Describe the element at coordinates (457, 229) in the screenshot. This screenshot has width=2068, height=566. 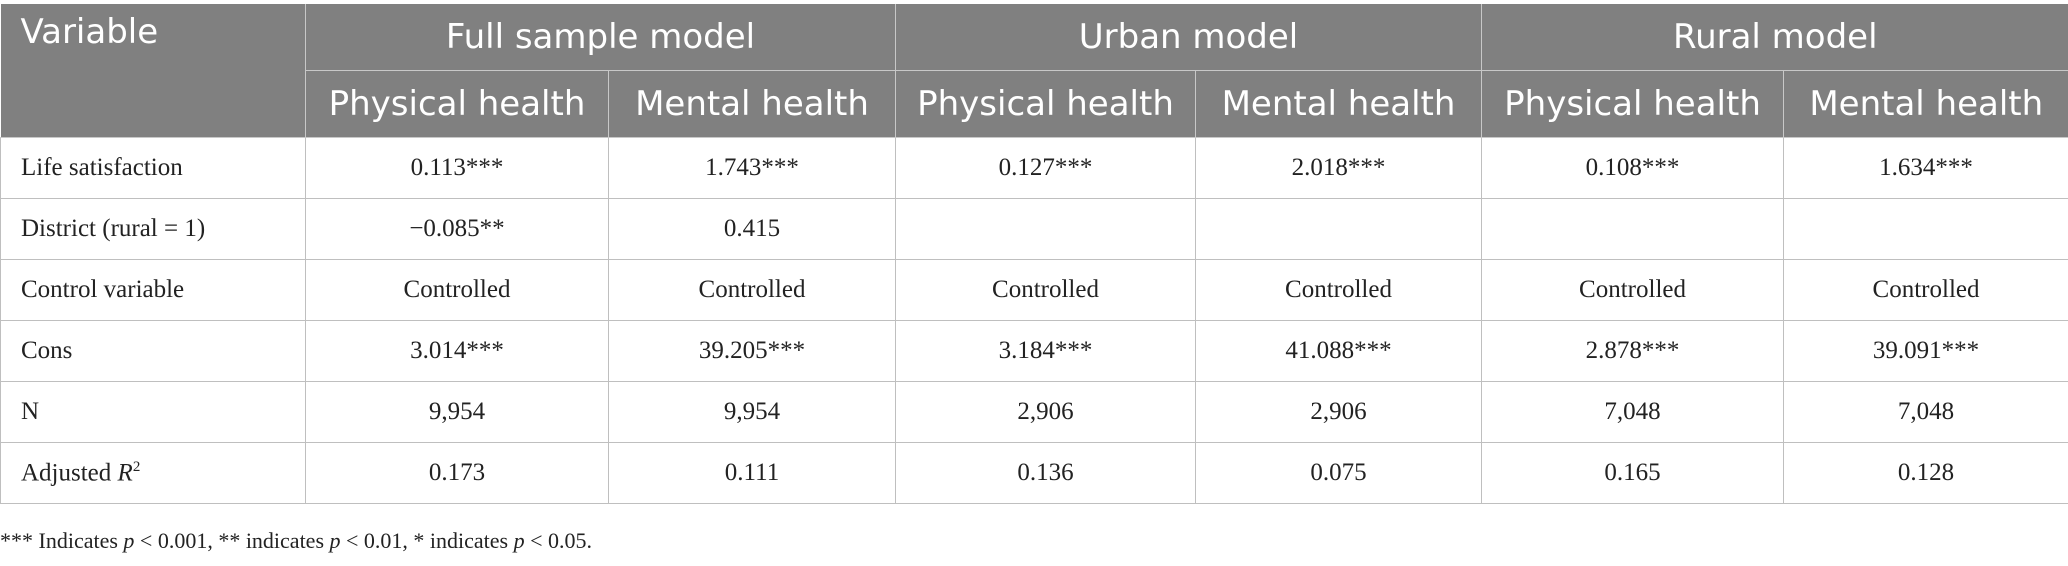
I see `table-cell: −0.085**` at that location.